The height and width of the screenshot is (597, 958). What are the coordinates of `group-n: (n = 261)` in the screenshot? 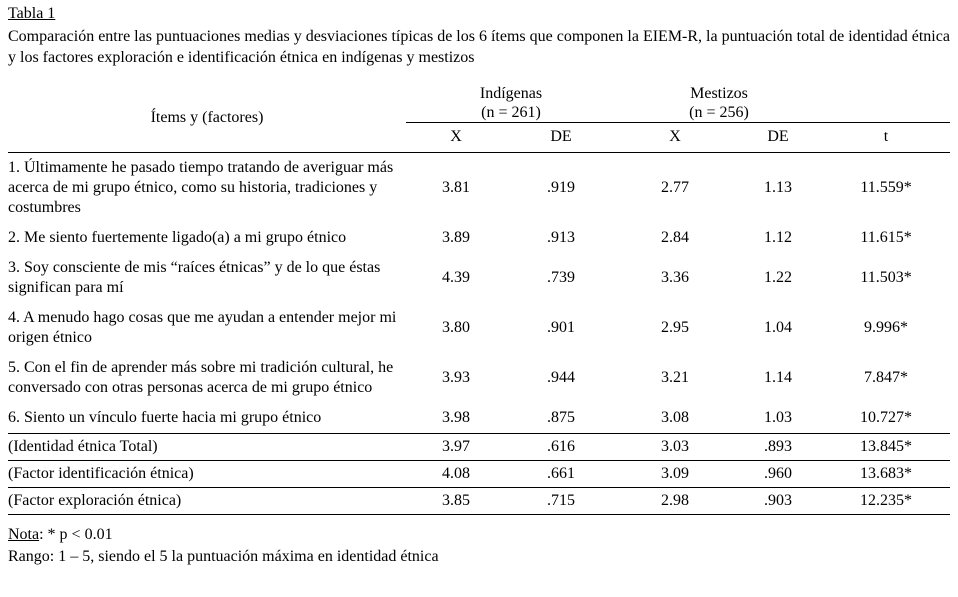 It's located at (511, 112).